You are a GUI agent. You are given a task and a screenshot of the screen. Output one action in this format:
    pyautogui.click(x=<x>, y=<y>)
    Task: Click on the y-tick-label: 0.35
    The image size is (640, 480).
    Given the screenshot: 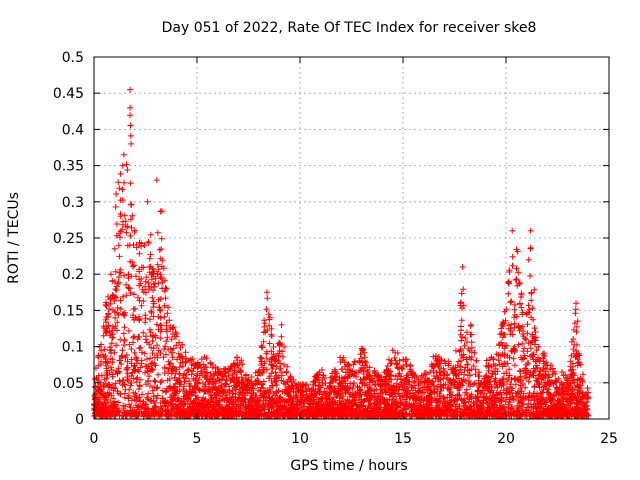 What is the action you would take?
    pyautogui.click(x=68, y=167)
    